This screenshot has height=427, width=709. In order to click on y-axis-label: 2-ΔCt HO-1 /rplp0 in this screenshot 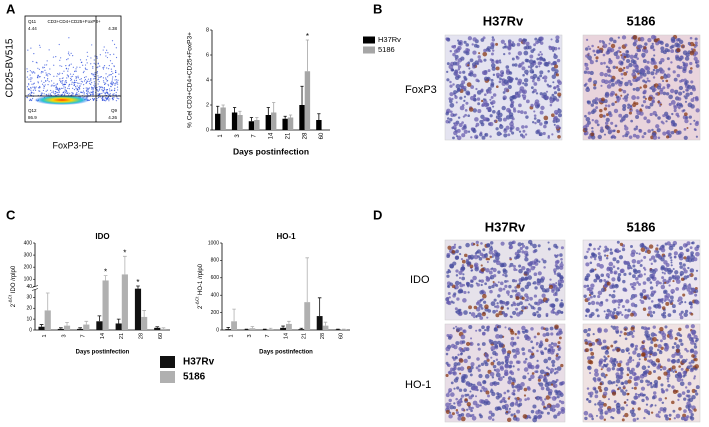, I will do `click(199, 286)`.